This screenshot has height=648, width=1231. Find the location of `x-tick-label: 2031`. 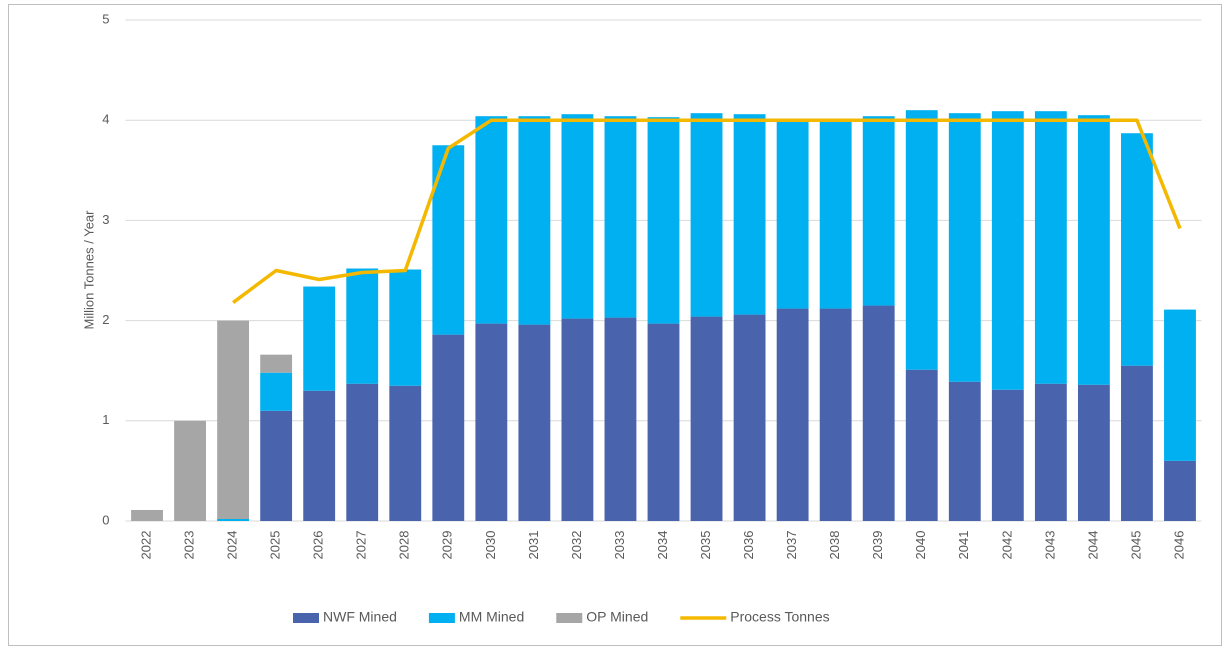

x-tick-label: 2031 is located at coordinates (533, 545).